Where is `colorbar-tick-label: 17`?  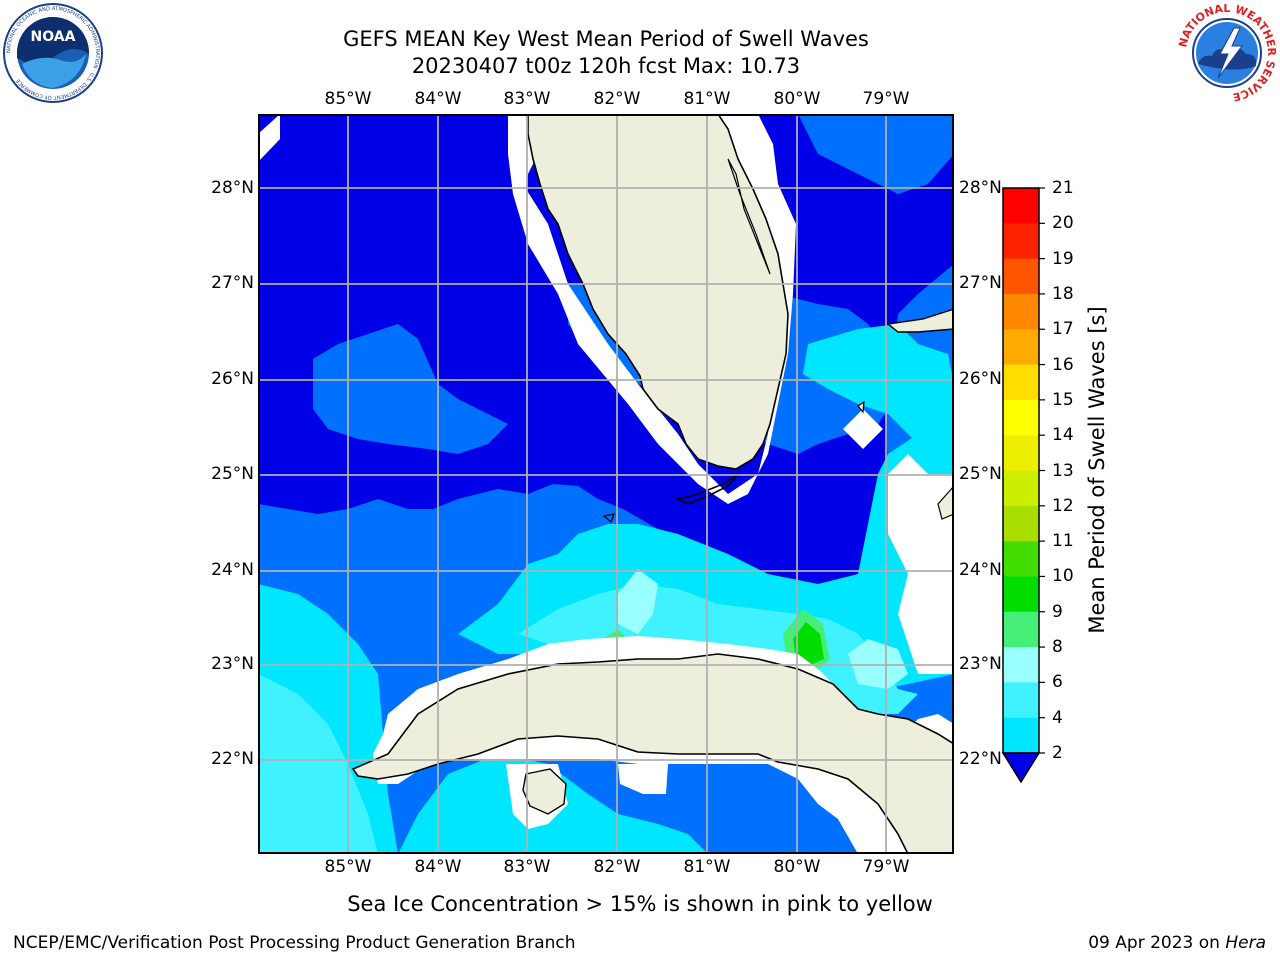 colorbar-tick-label: 17 is located at coordinates (1063, 329).